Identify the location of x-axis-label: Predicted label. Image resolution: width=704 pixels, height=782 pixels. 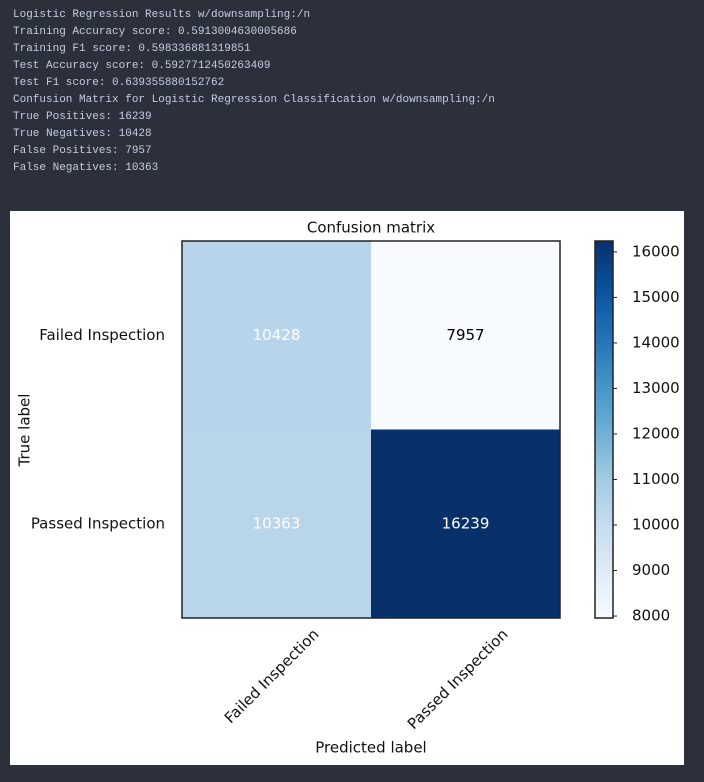
(370, 748).